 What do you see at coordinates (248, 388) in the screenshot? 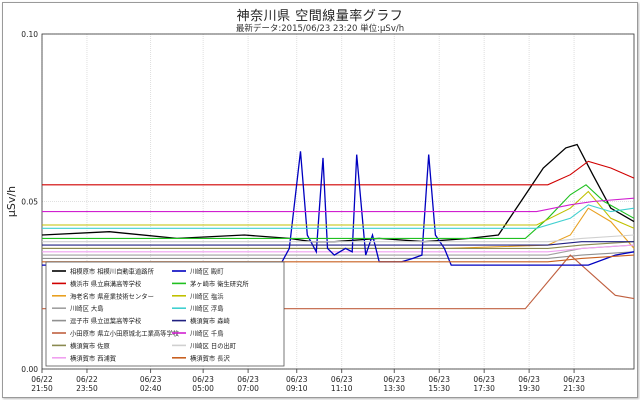
I see `x-tick-label-time: 07:00` at bounding box center [248, 388].